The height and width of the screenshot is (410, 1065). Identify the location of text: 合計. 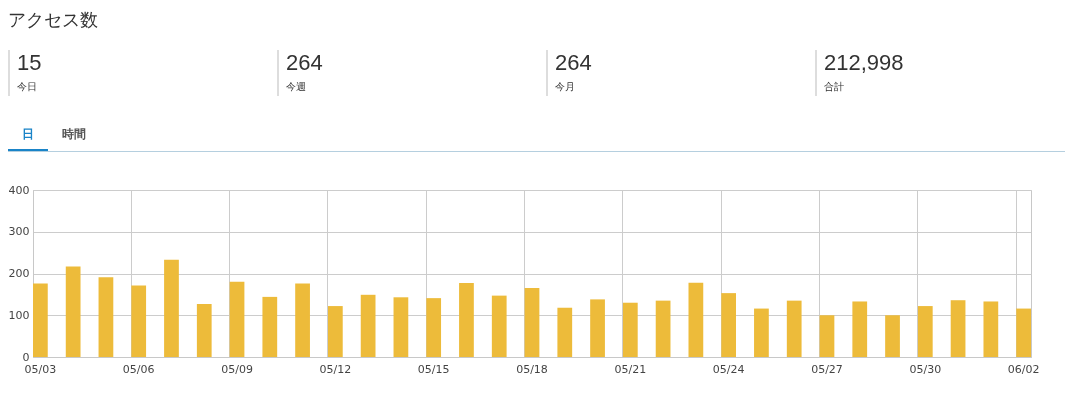
(834, 87).